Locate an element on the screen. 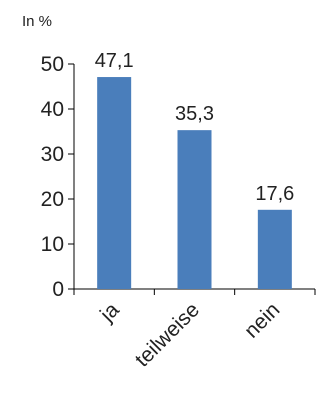 Image resolution: width=322 pixels, height=395 pixels. y-tick-label: 10 is located at coordinates (52, 244).